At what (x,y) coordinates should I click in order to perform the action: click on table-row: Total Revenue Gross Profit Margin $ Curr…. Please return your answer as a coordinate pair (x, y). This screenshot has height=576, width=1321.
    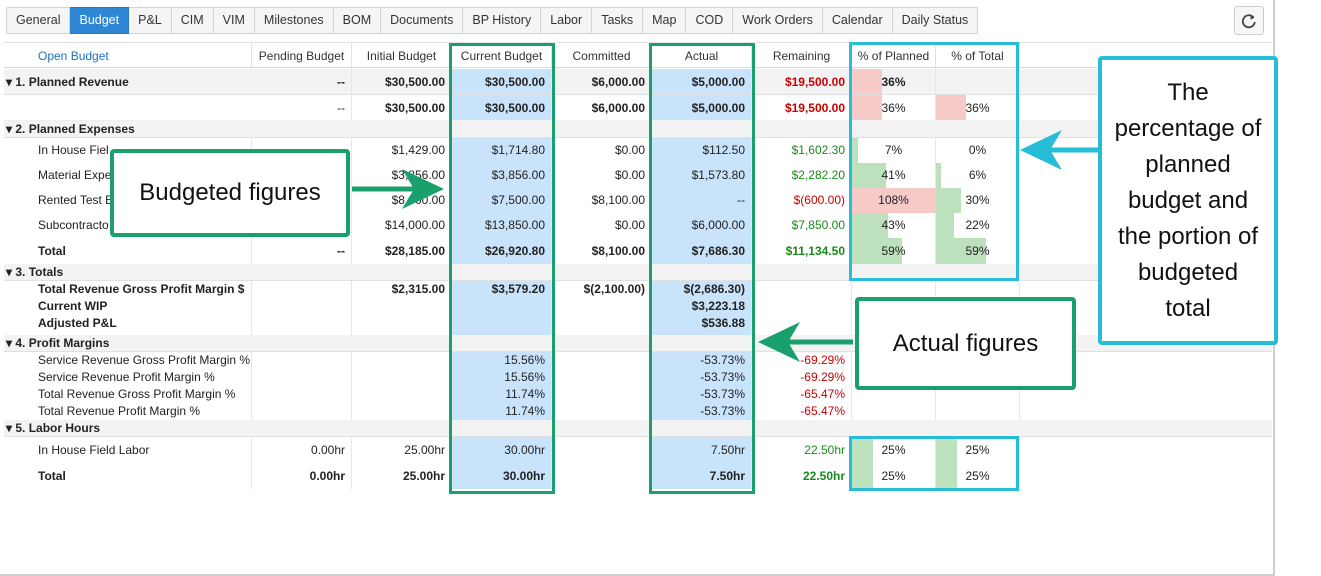
    Looking at the image, I should click on (638, 308).